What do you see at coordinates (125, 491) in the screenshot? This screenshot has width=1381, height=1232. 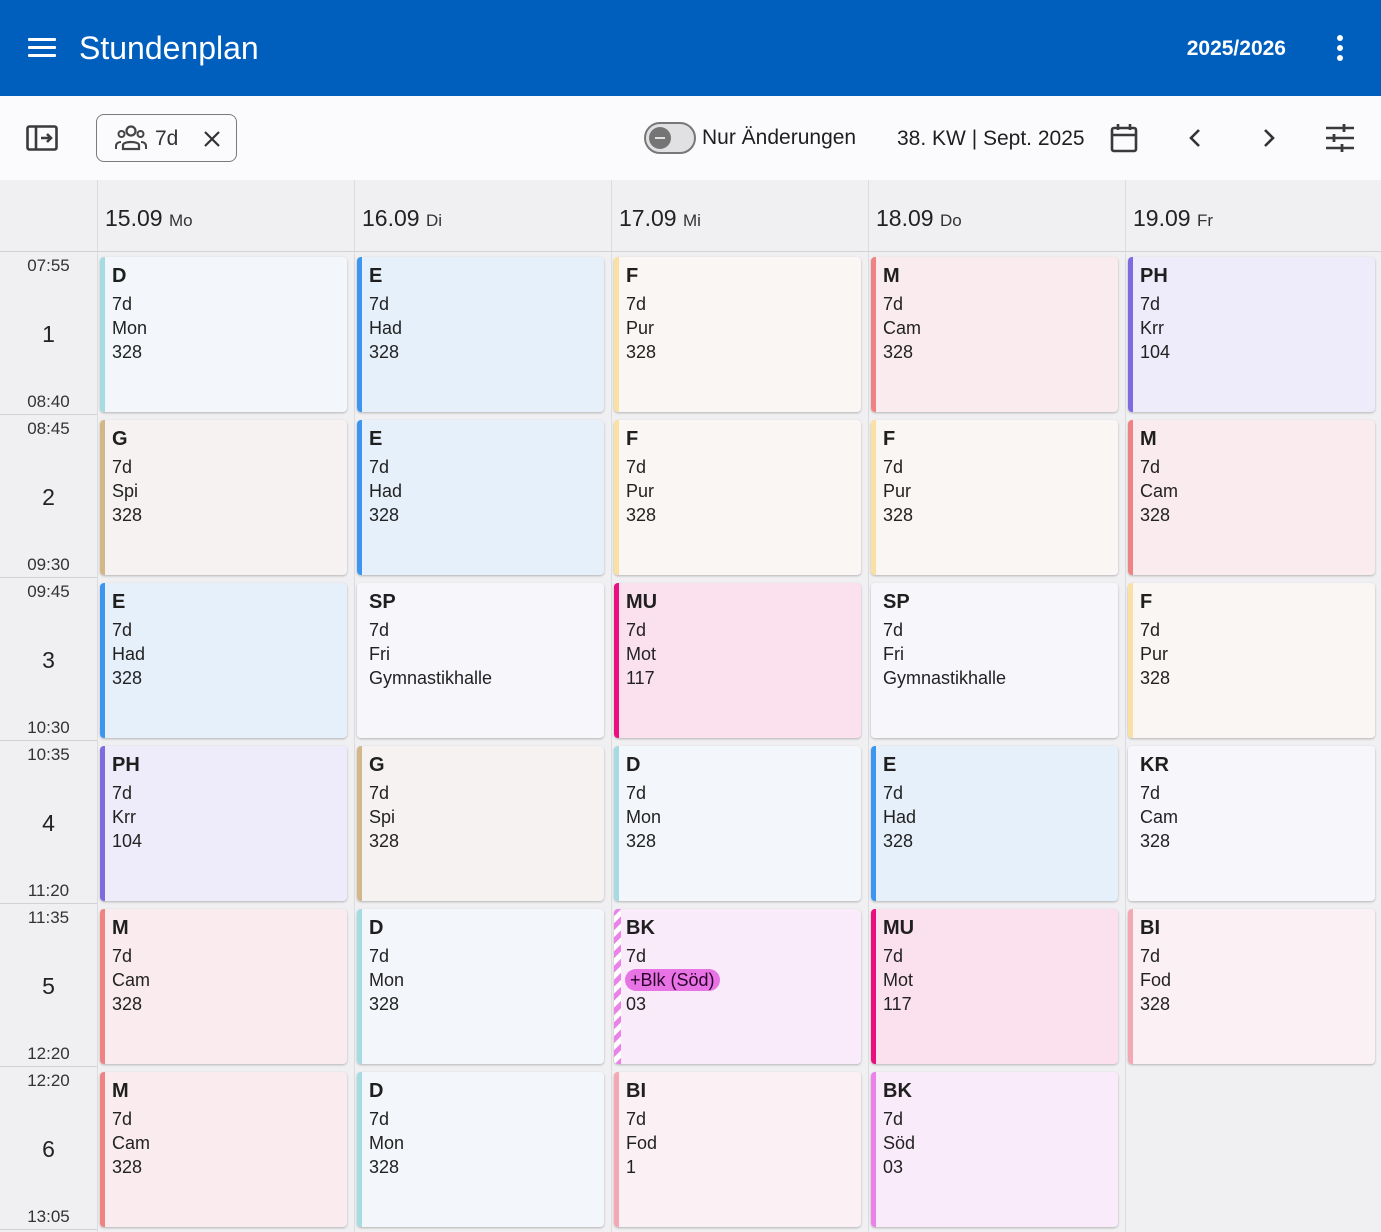 I see `lesson-teacher: Spi` at bounding box center [125, 491].